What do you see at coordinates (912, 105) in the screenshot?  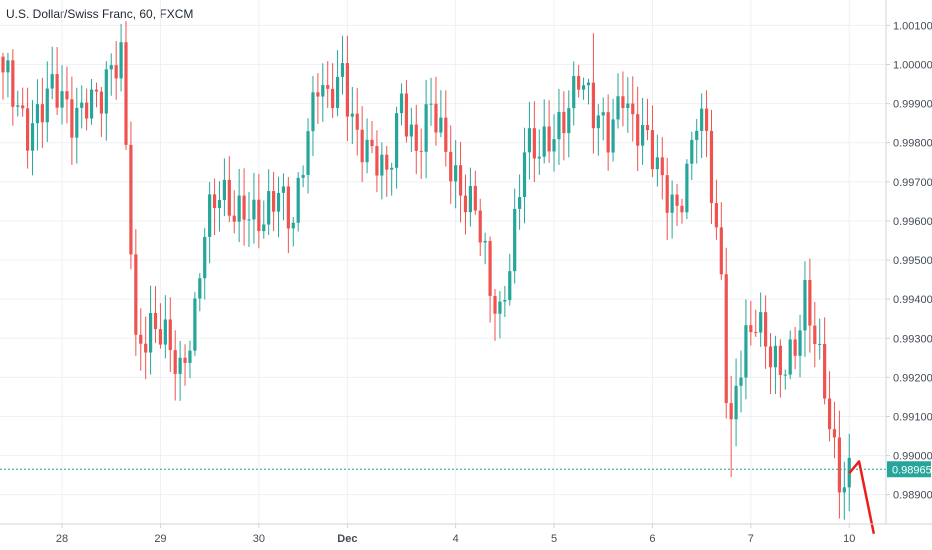 I see `y-tick-label: 0.99900` at bounding box center [912, 105].